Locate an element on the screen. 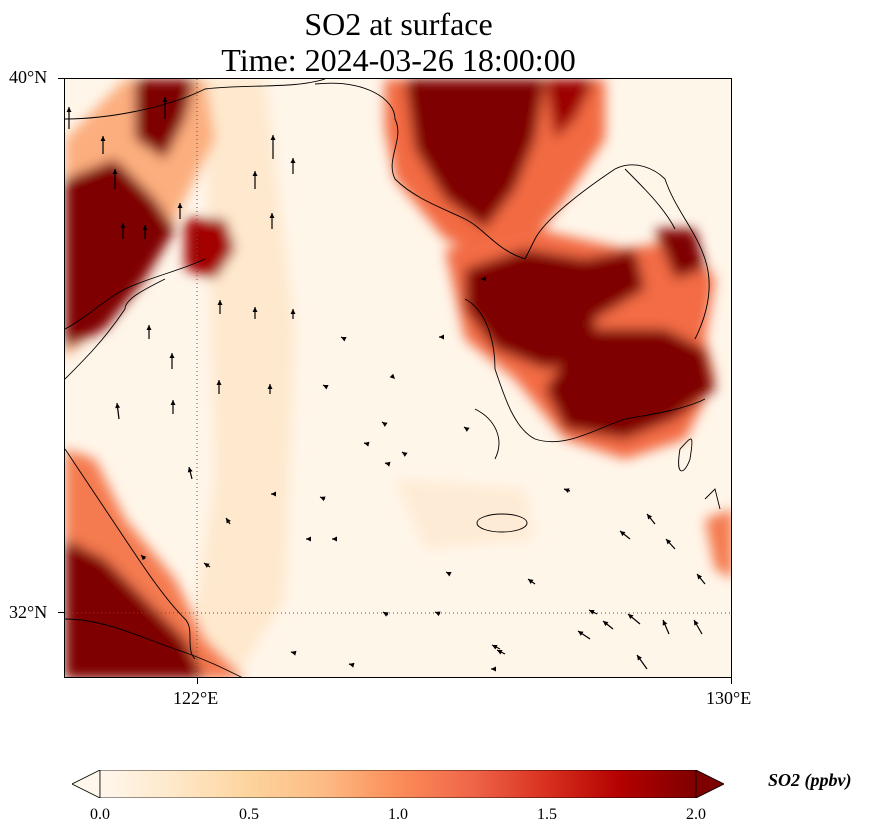 This screenshot has height=836, width=875. lat-tick-32n is located at coordinates (61, 612).